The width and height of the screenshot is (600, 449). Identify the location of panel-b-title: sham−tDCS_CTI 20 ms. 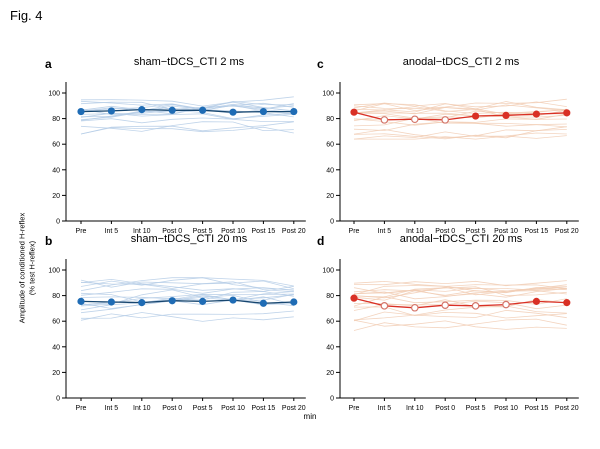
(189, 239).